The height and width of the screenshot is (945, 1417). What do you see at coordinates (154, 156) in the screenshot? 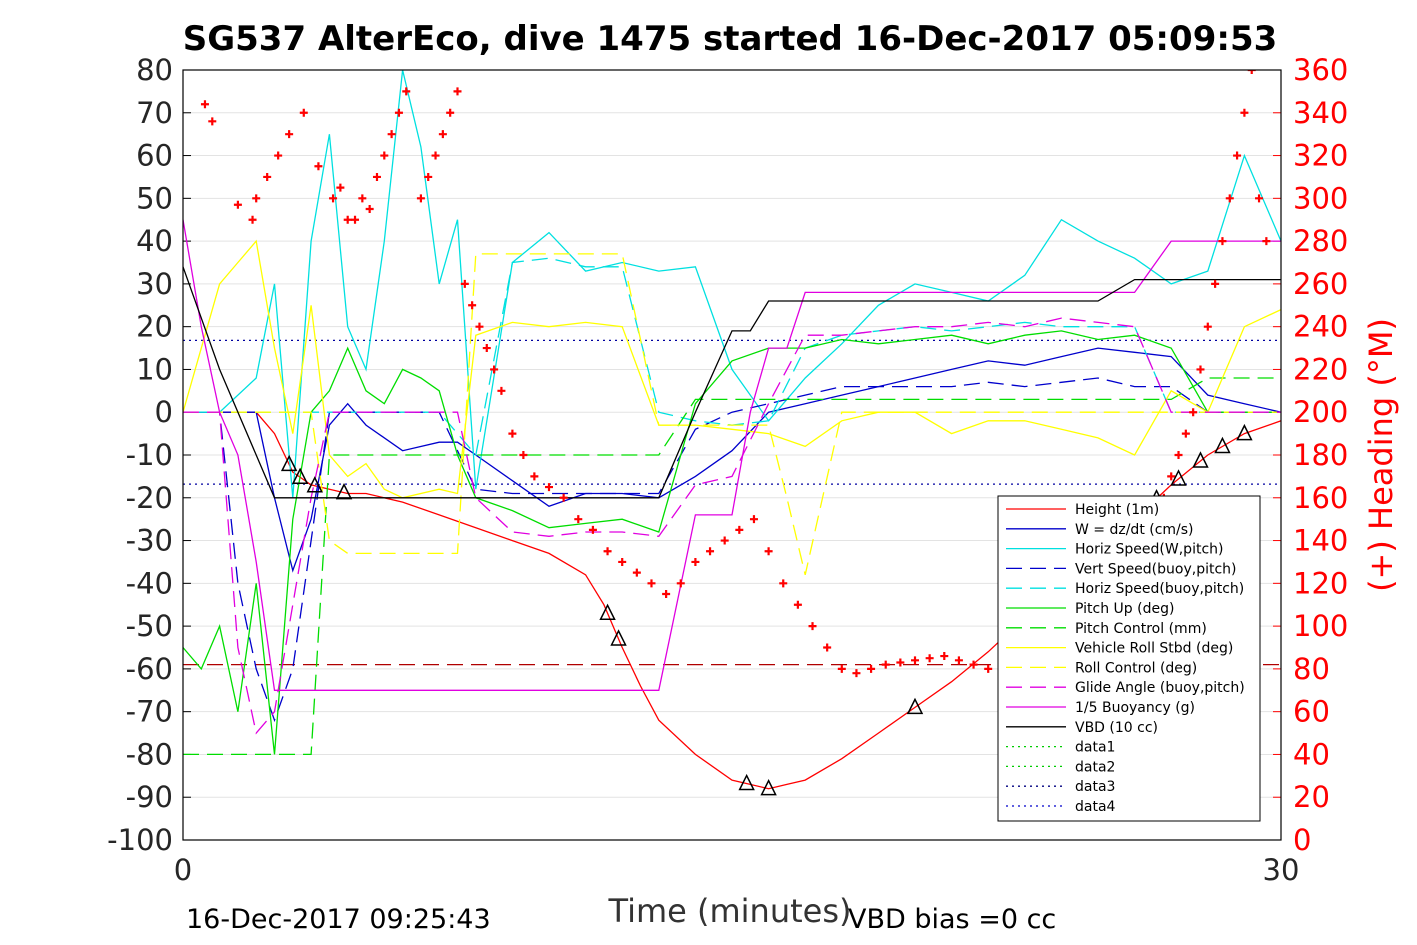
I see `y-tick-label: 60` at bounding box center [154, 156].